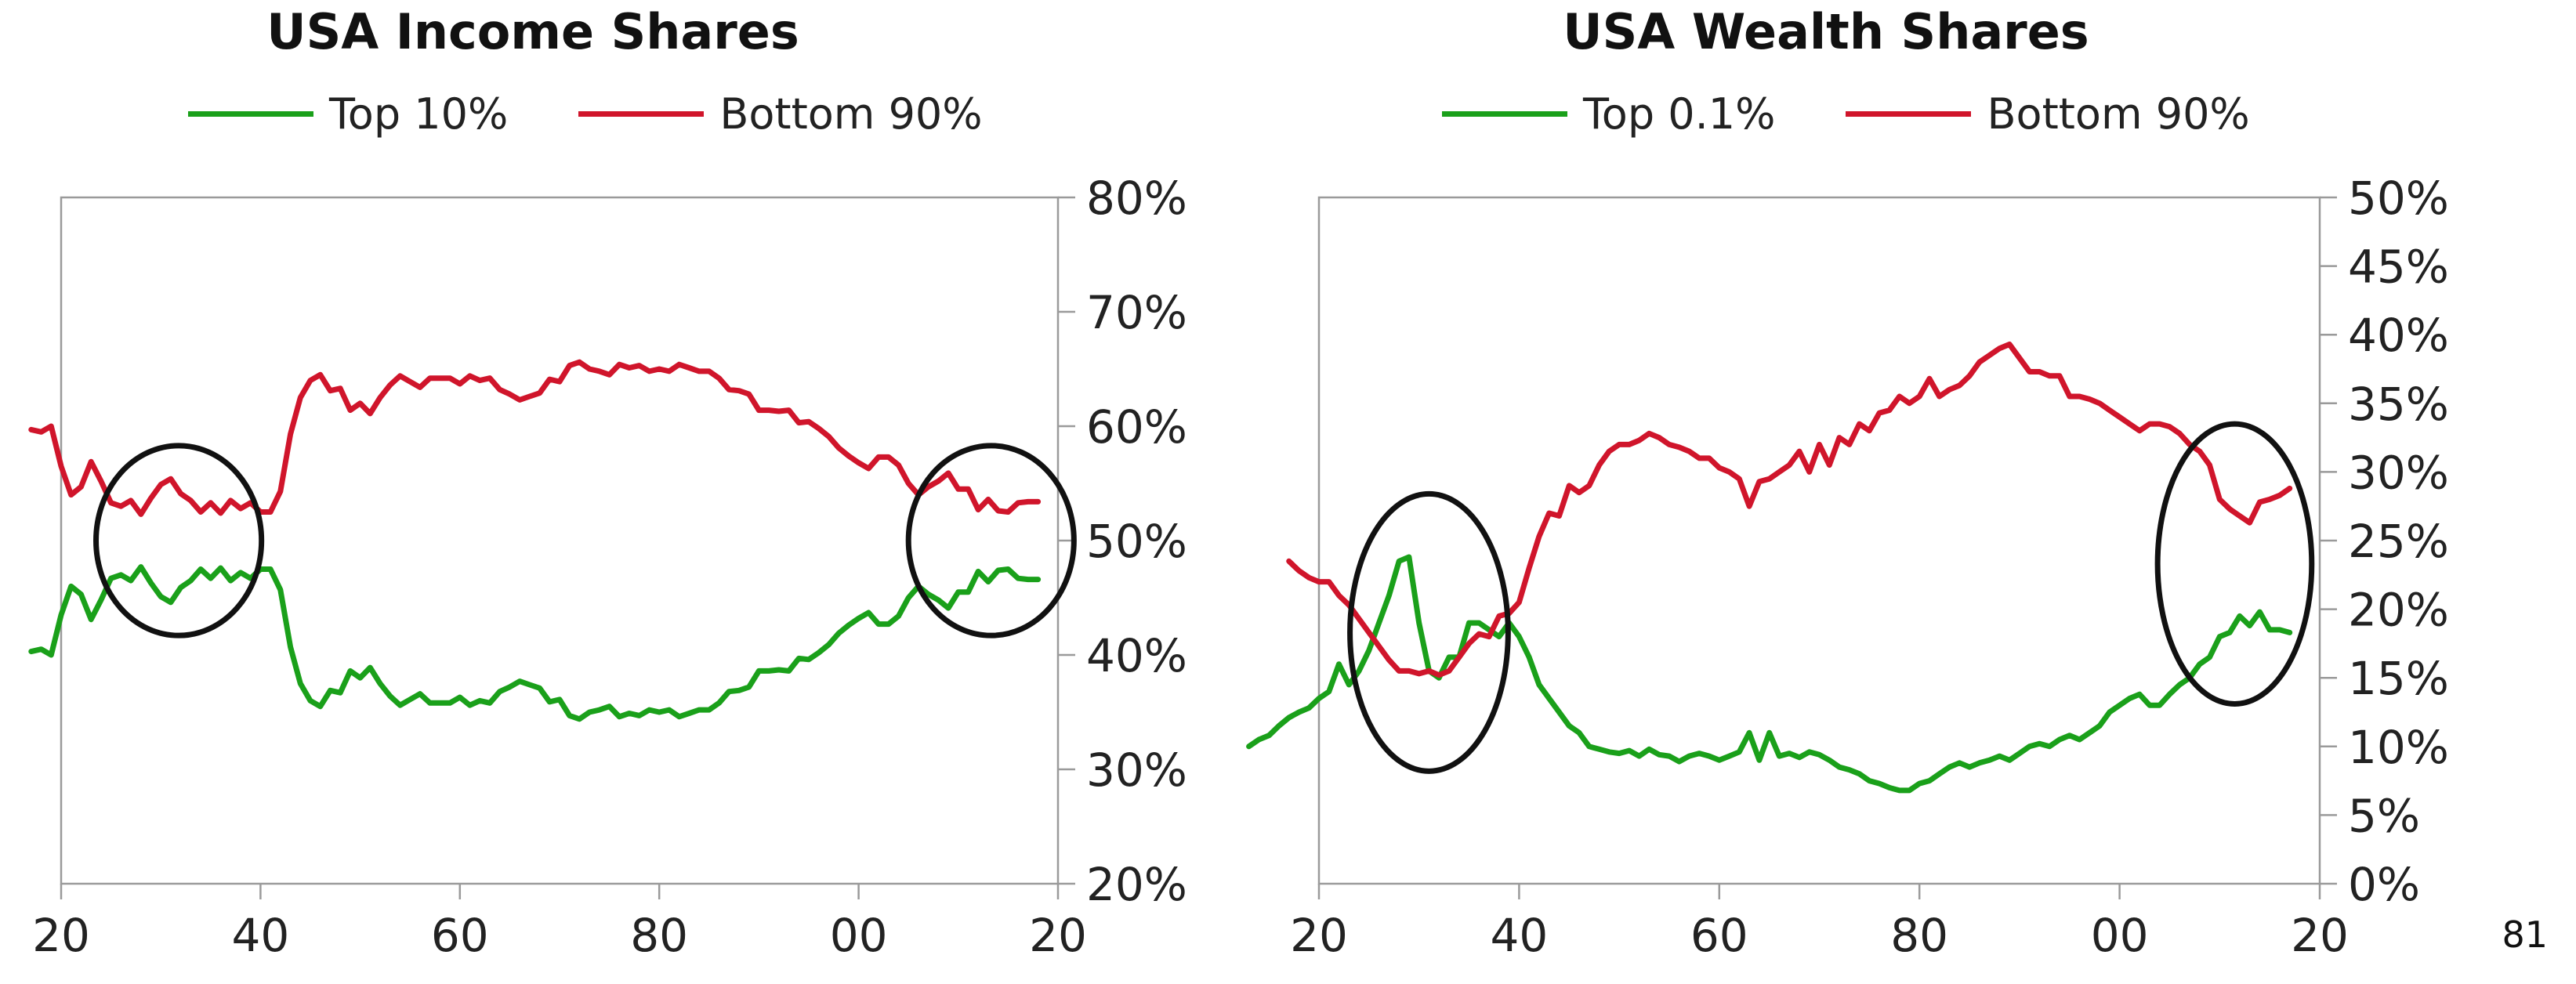  What do you see at coordinates (250, 114) in the screenshot?
I see `income-legend-swatch-top` at bounding box center [250, 114].